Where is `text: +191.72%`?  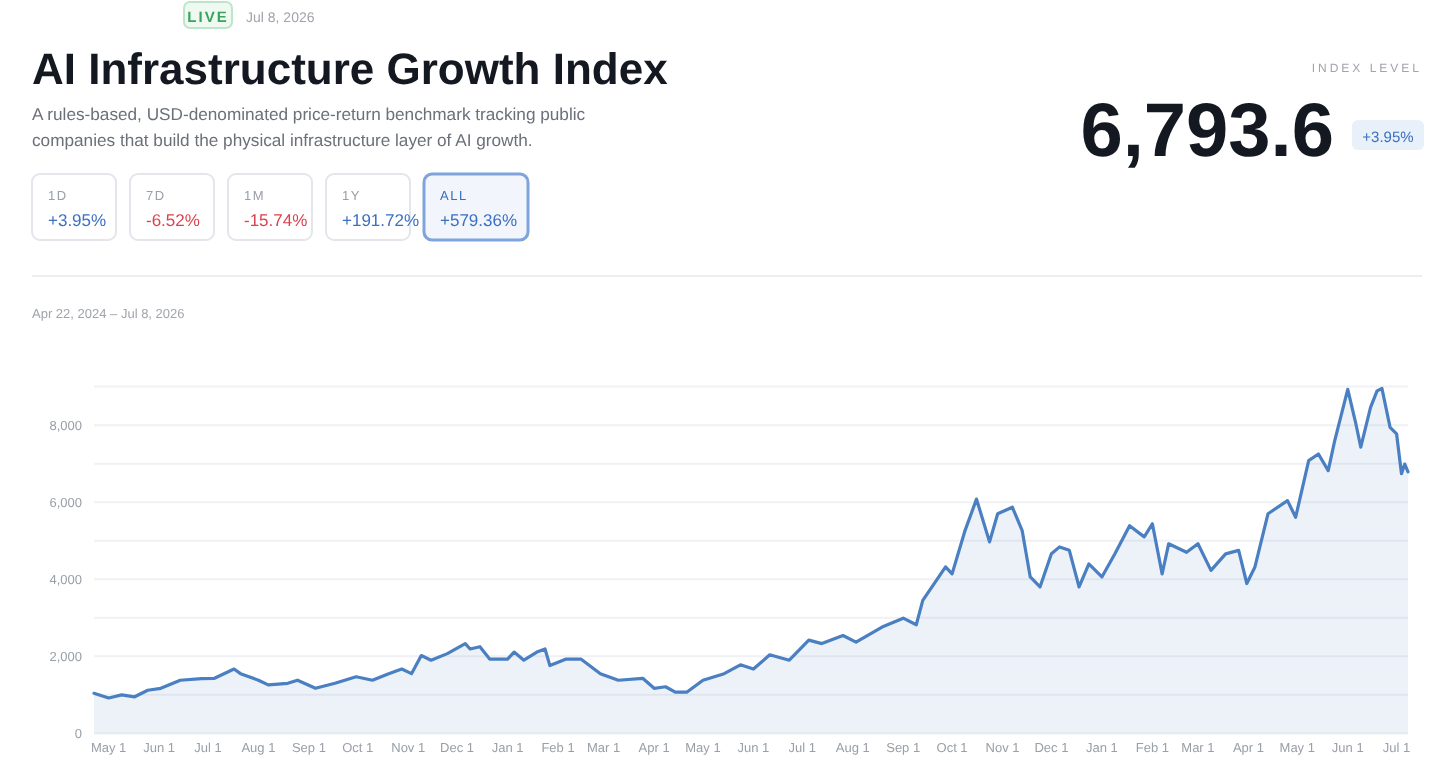
text: +191.72% is located at coordinates (381, 220).